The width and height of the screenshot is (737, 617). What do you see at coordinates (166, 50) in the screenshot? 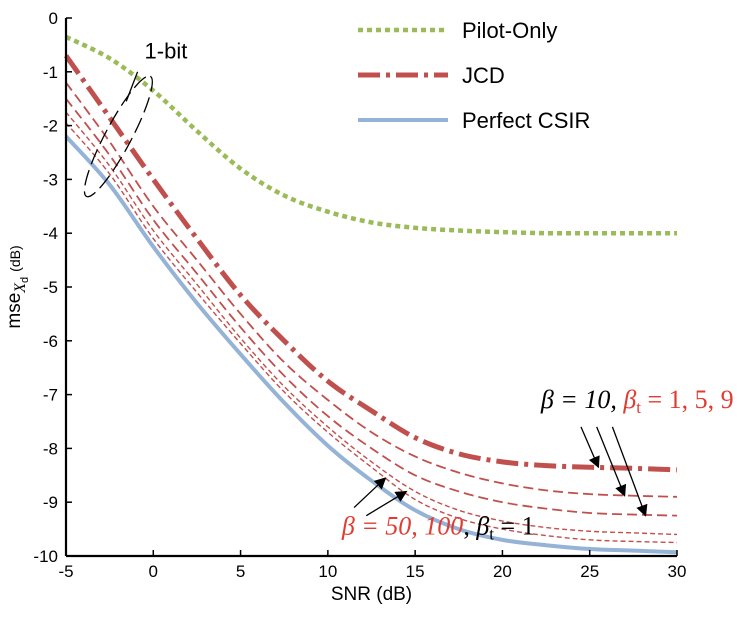
I see `one-bit-label: 1-bit` at bounding box center [166, 50].